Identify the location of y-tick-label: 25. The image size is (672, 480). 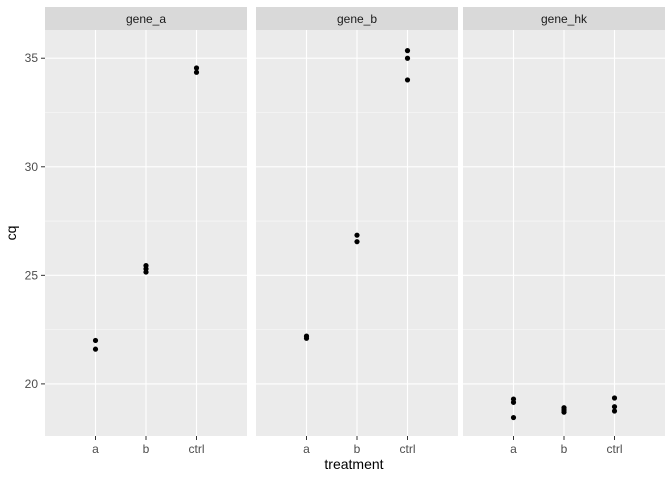
(32, 275).